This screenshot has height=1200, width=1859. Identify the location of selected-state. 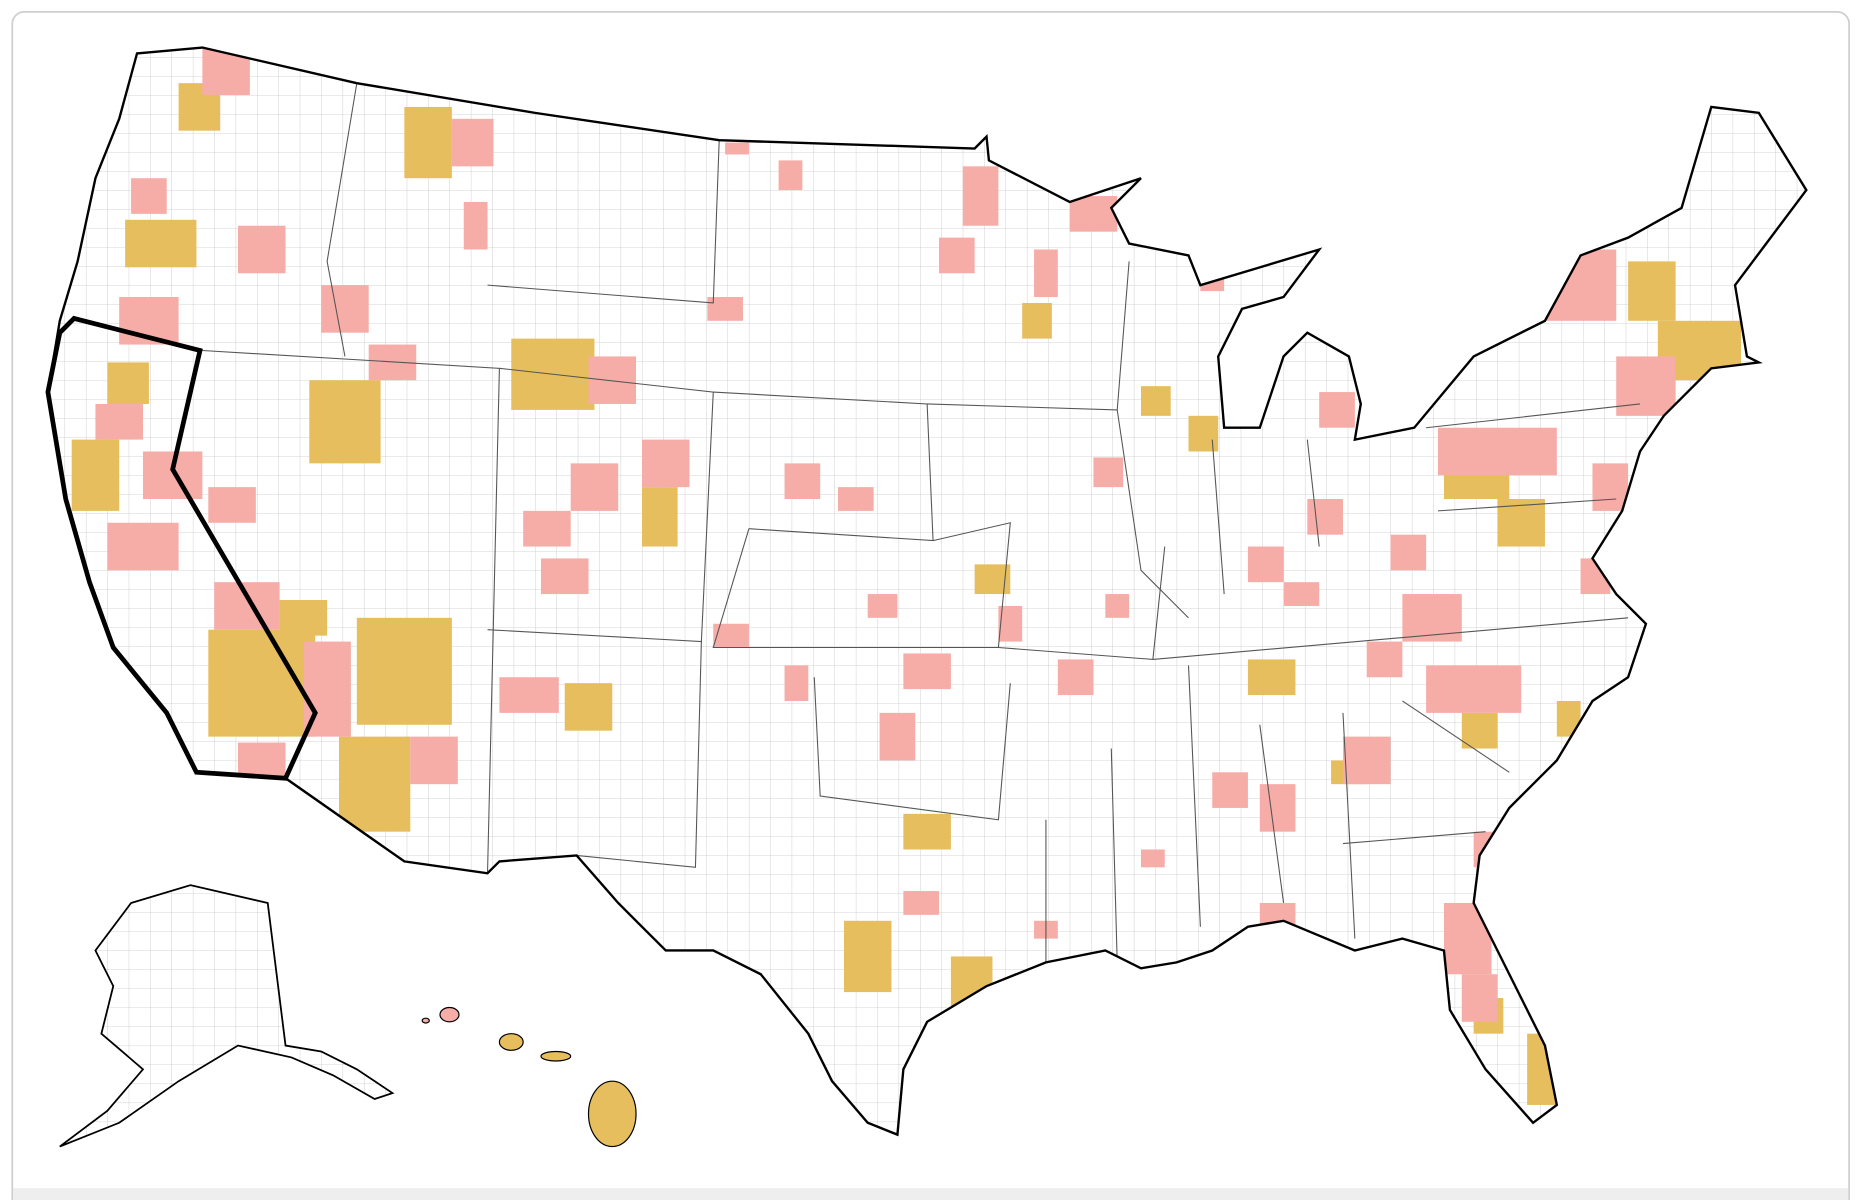
(181, 548).